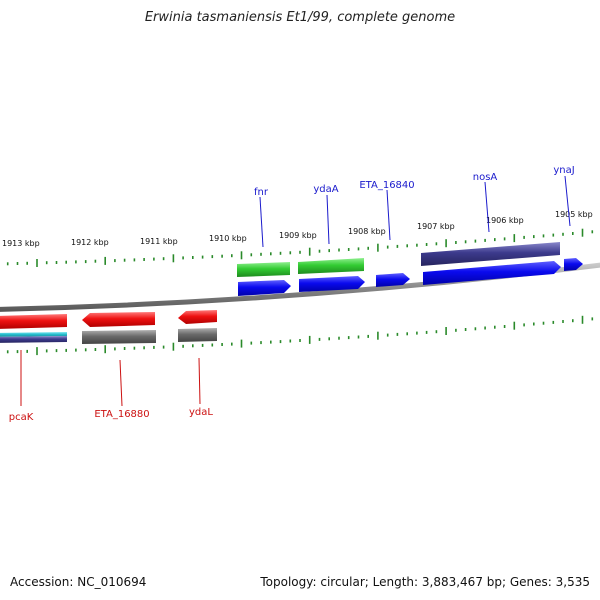 The height and width of the screenshot is (600, 600). What do you see at coordinates (159, 241) in the screenshot?
I see `tick-label: 1911 kbp` at bounding box center [159, 241].